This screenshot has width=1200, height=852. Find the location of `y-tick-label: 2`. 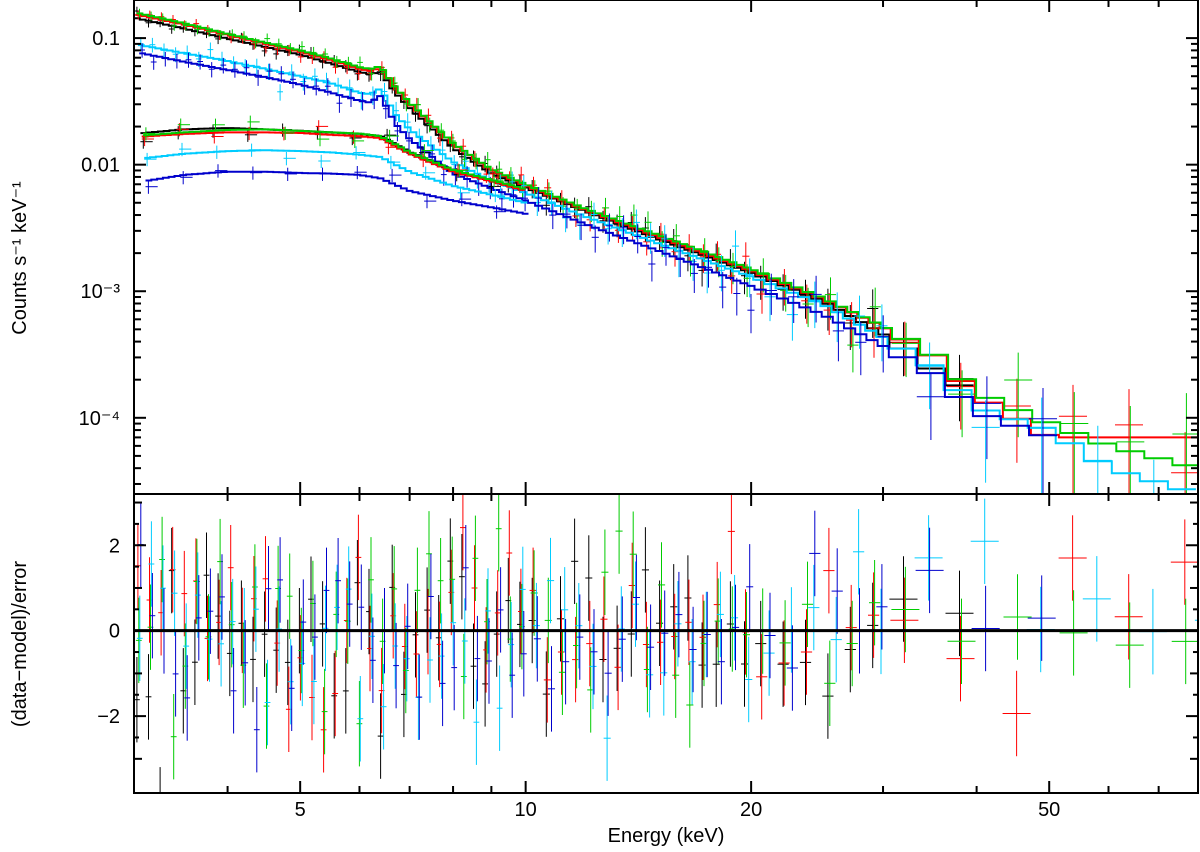

y-tick-label: 2 is located at coordinates (114, 546).